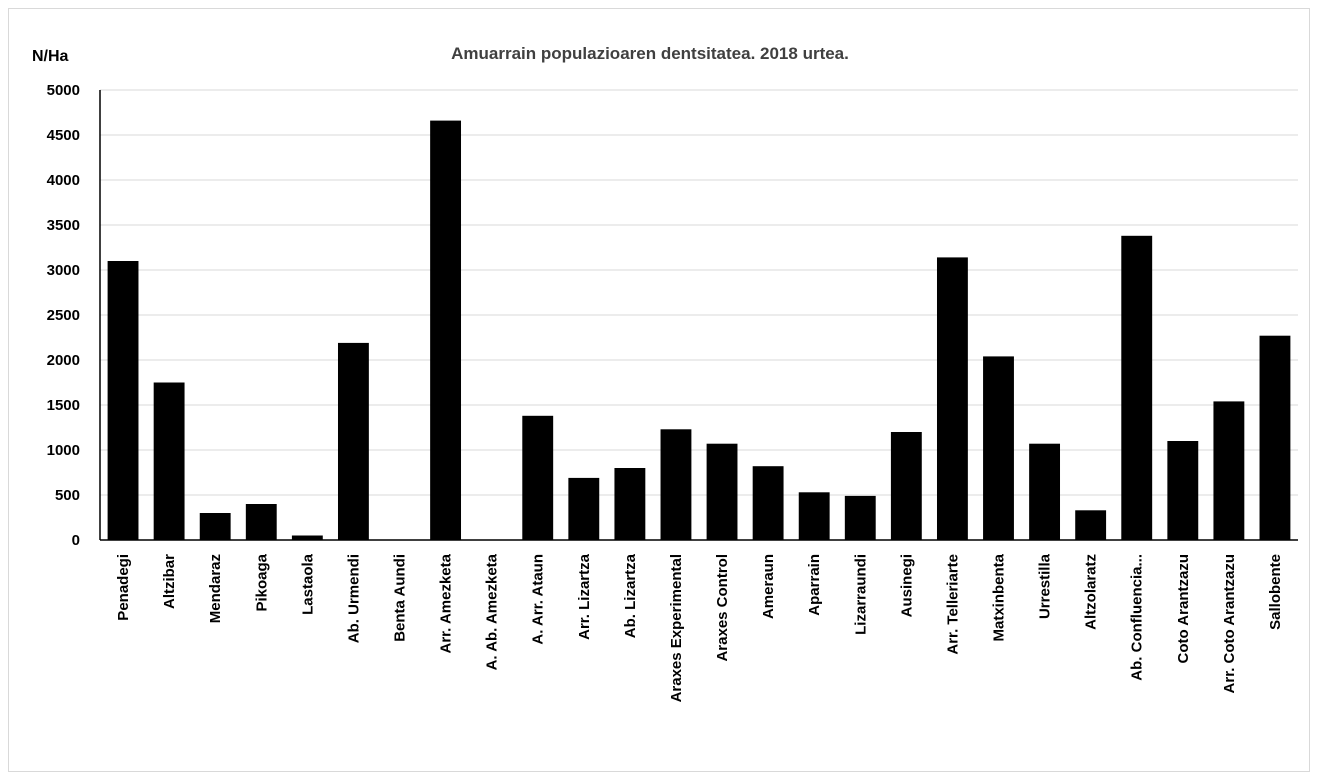 The height and width of the screenshot is (778, 1319). What do you see at coordinates (1229, 623) in the screenshot?
I see `x-tick-label: Arr. Coto Arantzazu` at bounding box center [1229, 623].